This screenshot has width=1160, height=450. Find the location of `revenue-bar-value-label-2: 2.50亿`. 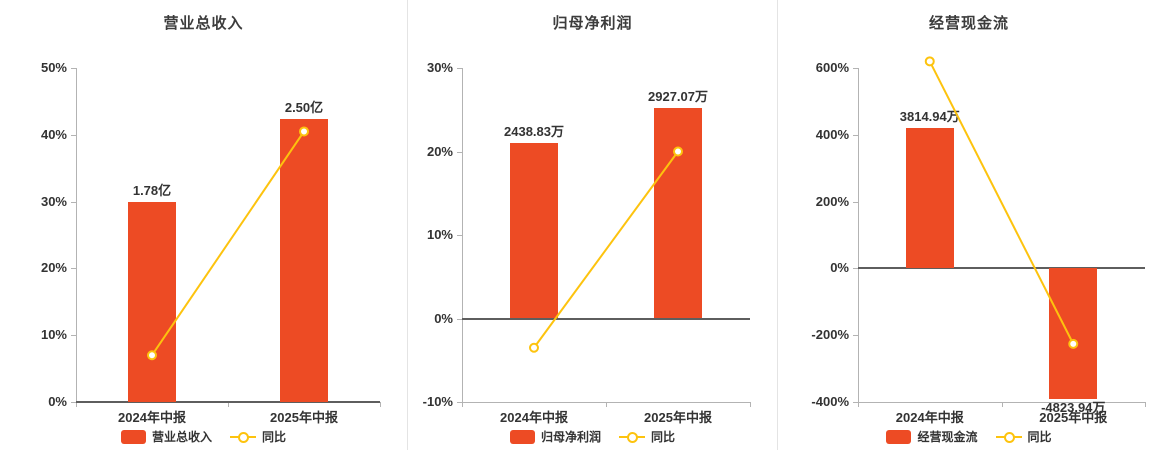

revenue-bar-value-label-2: 2.50亿 is located at coordinates (304, 108).